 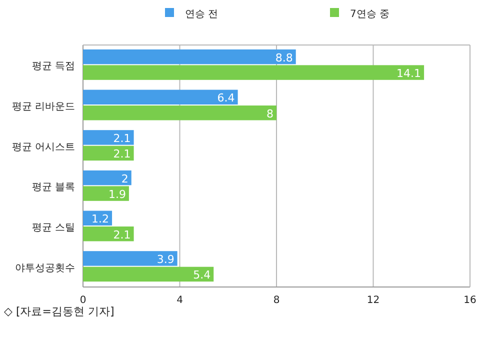 What do you see at coordinates (201, 14) in the screenshot?
I see `legend-label: 연승 전` at bounding box center [201, 14].